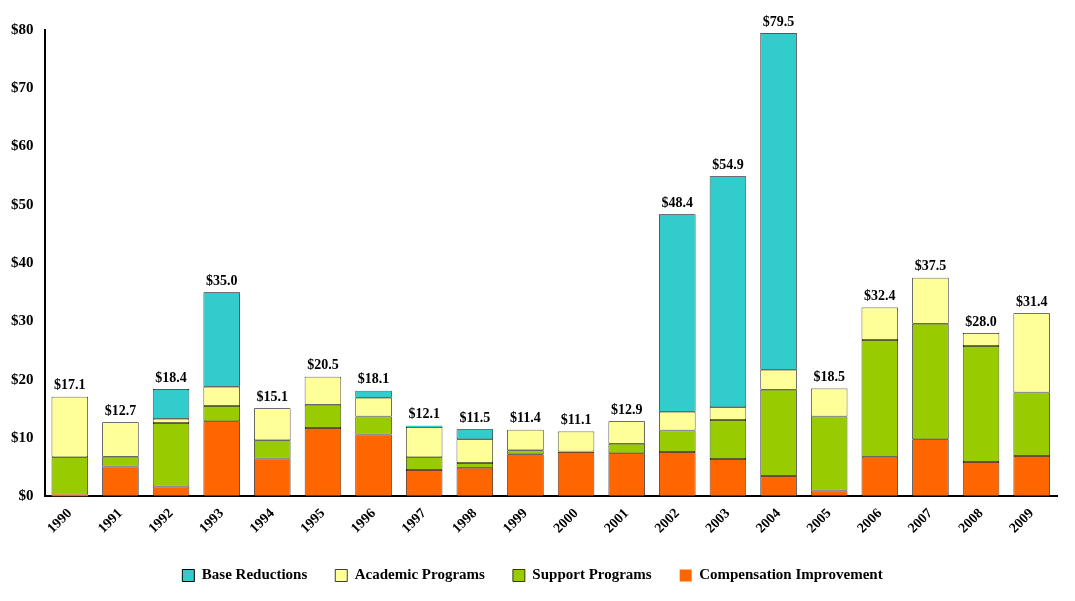 This screenshot has height=601, width=1075. Describe the element at coordinates (880, 296) in the screenshot. I see `total-label: $32.4` at that location.